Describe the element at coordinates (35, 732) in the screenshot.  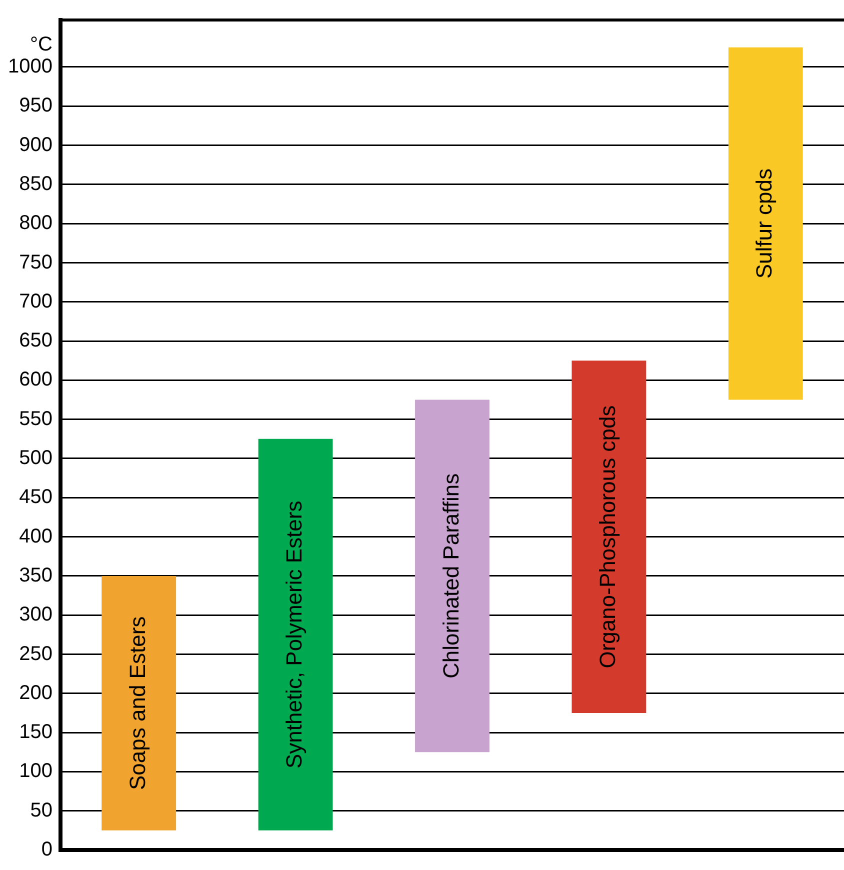
I see `y-tick-label: 150` at that location.